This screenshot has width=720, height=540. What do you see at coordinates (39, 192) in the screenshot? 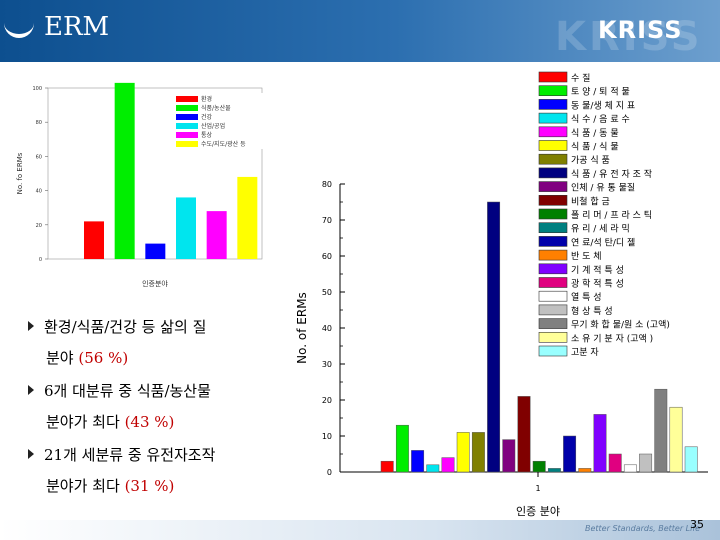
I see `y-tick-label: 40` at bounding box center [39, 192].